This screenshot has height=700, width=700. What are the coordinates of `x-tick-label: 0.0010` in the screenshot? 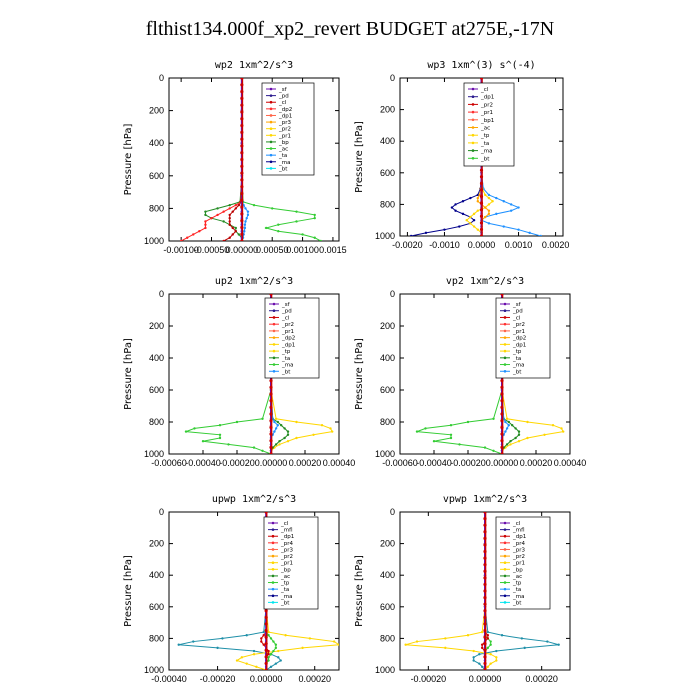 It's located at (519, 245).